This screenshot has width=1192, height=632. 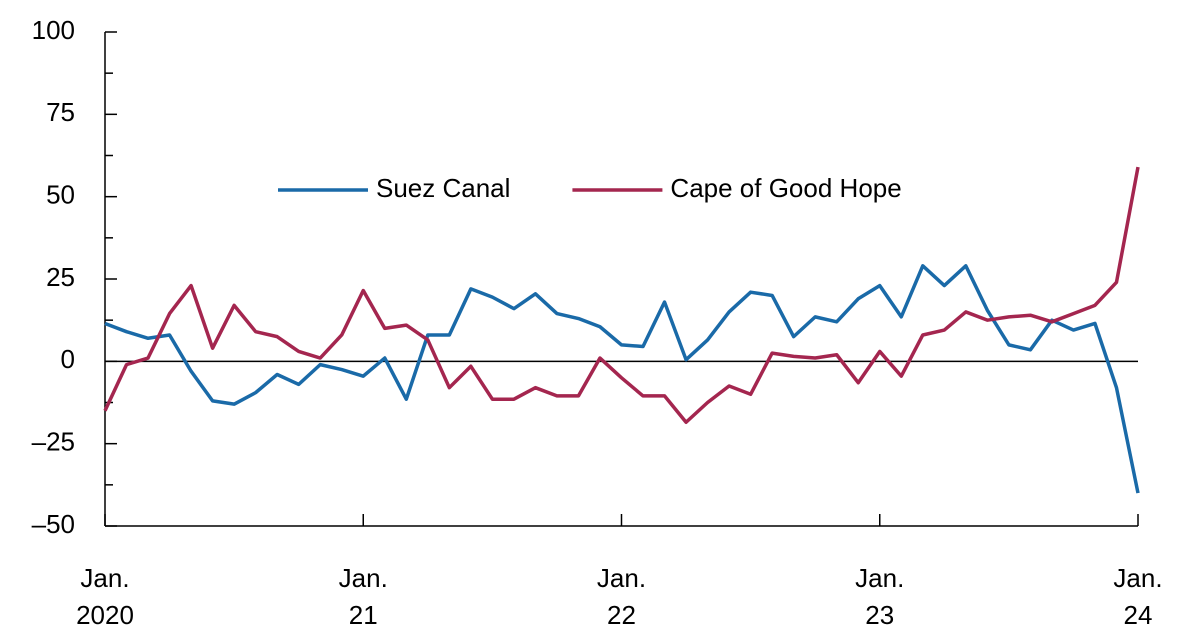 I want to click on x-tick-label: Jan. 22, so click(x=621, y=596).